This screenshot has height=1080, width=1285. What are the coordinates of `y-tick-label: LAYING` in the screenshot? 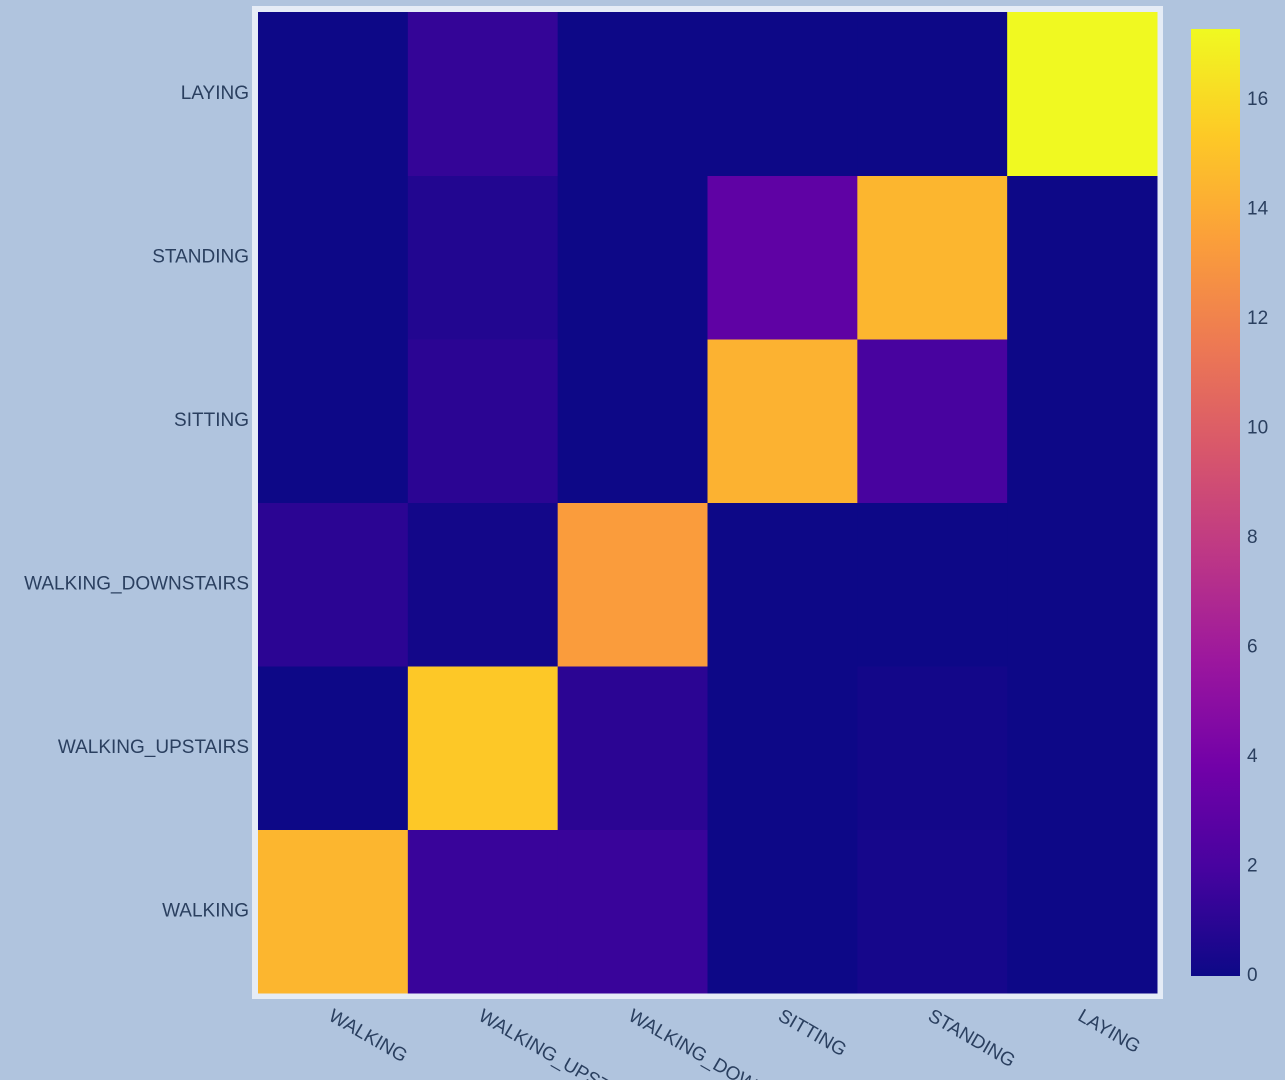 It's located at (215, 93).